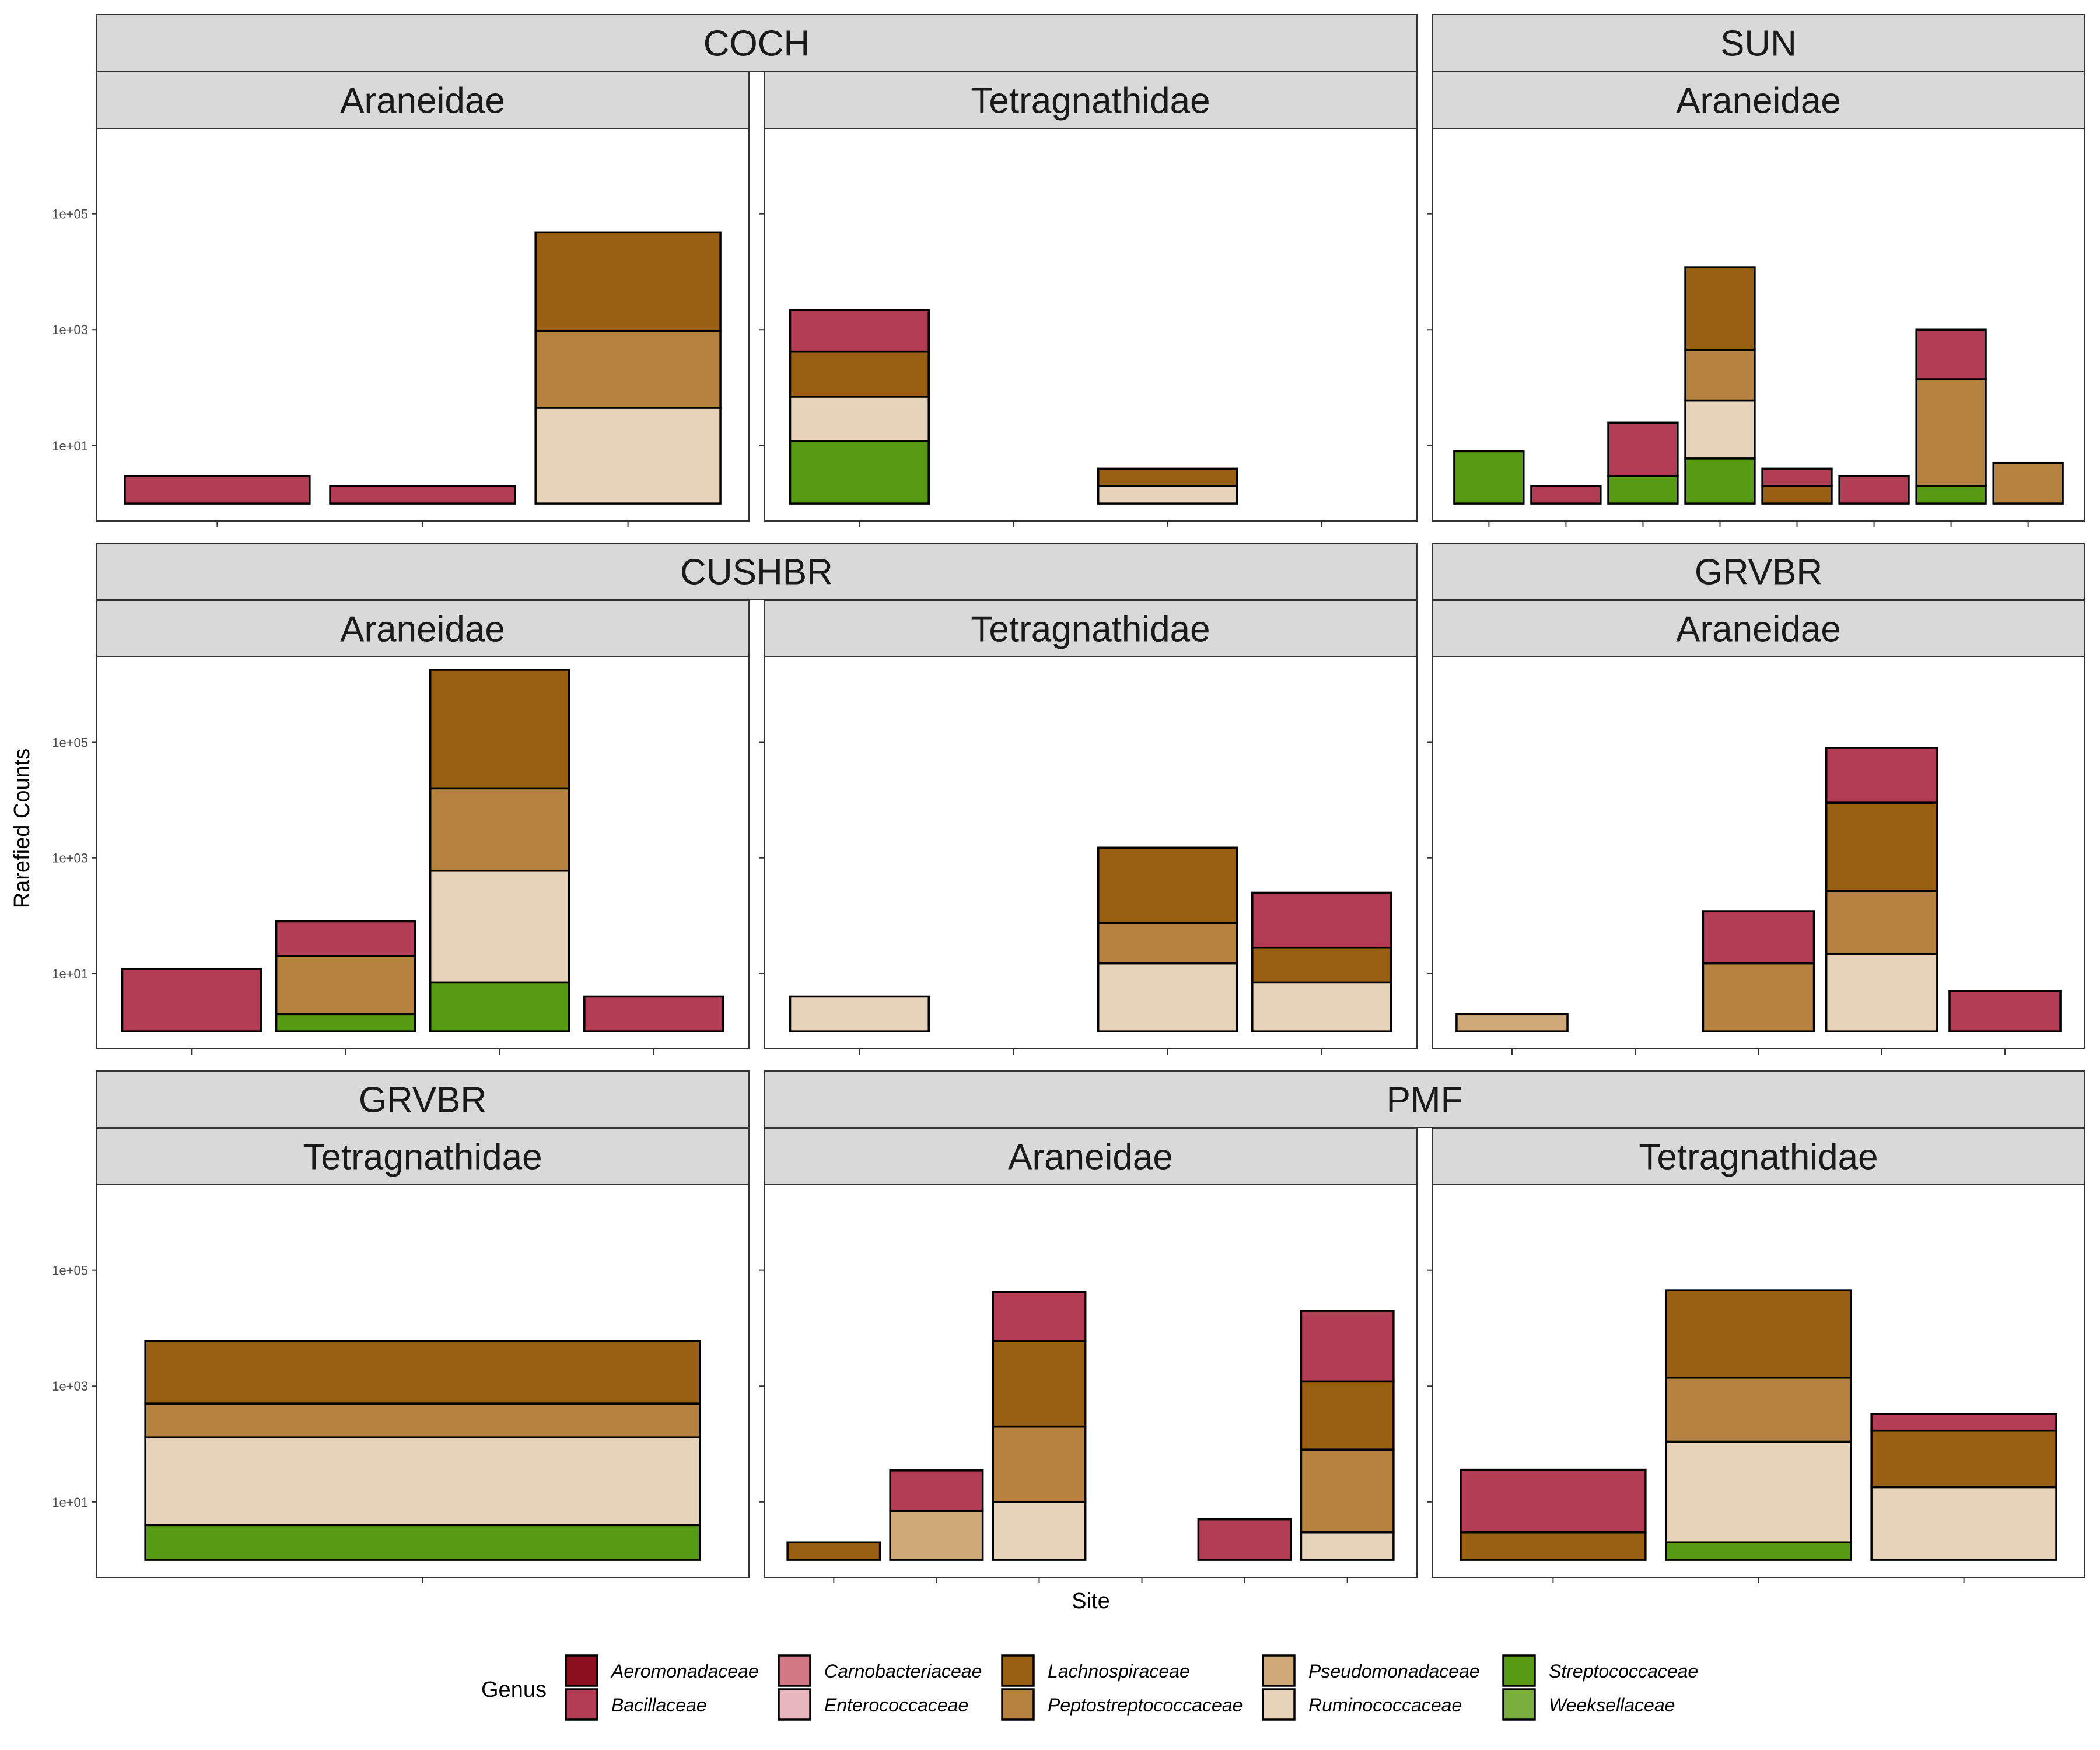  Describe the element at coordinates (684, 1671) in the screenshot. I see `legend-label: Aeromonadaceae` at that location.